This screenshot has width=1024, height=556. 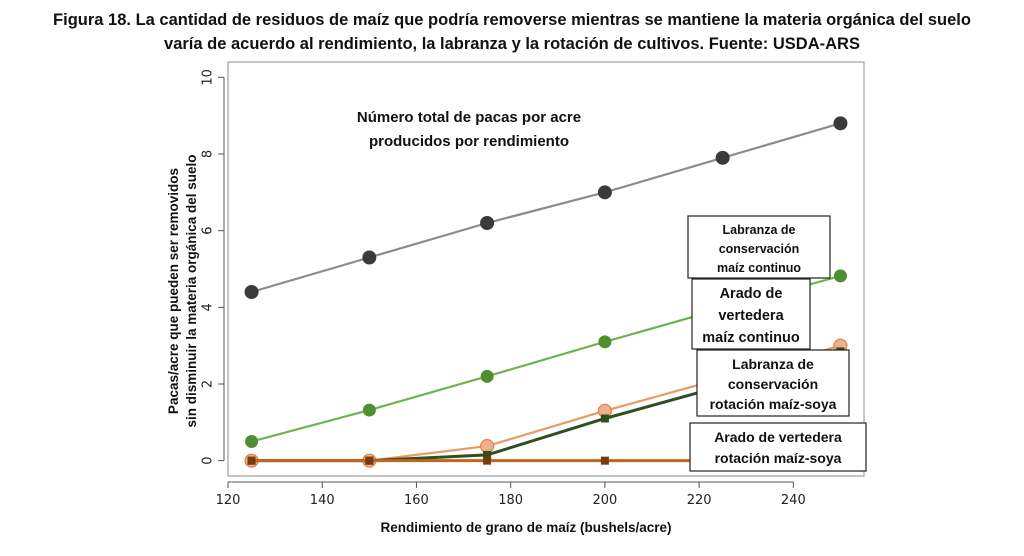 I want to click on annotation-cons_cont-line-2: conservación, so click(x=759, y=249).